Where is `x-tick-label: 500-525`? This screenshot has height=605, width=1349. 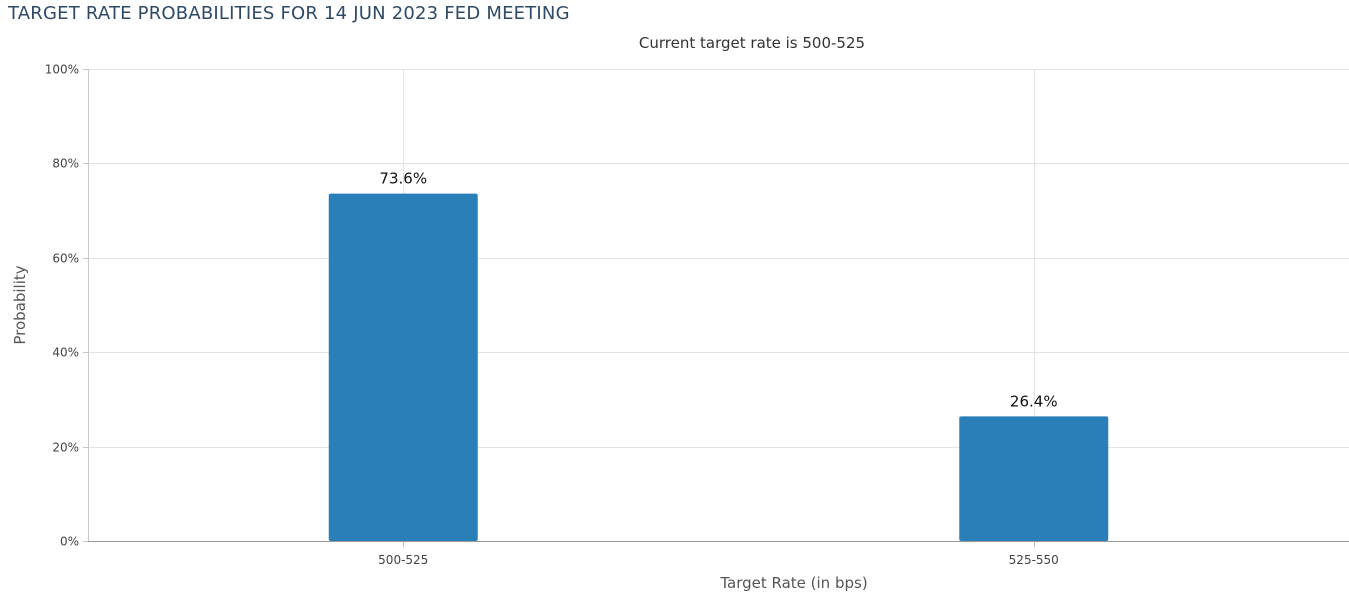 x-tick-label: 500-525 is located at coordinates (403, 560).